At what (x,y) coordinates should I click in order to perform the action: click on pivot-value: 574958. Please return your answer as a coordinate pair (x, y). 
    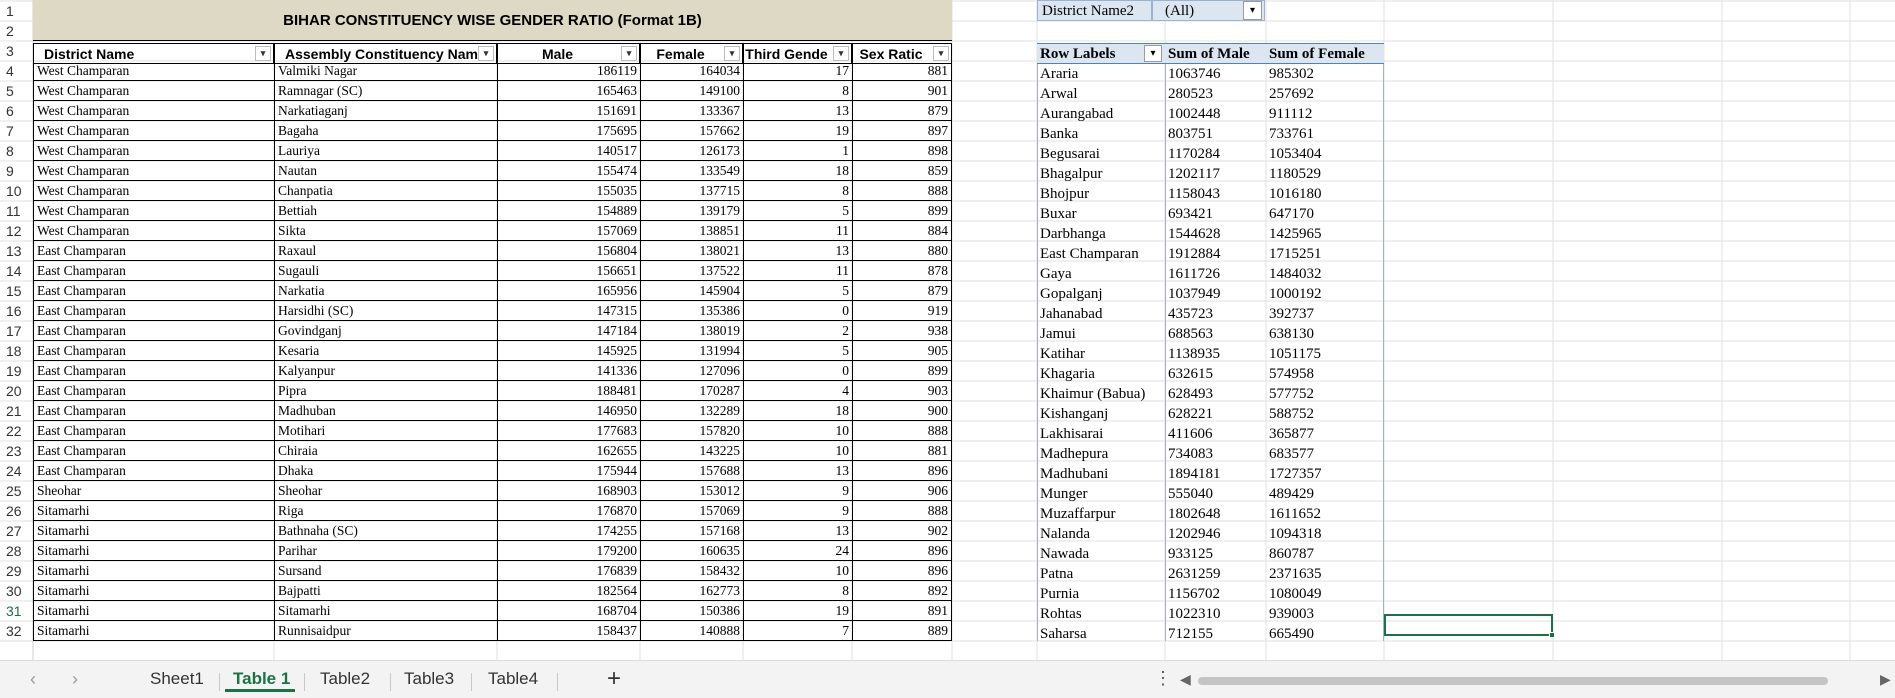
    Looking at the image, I should click on (1291, 374).